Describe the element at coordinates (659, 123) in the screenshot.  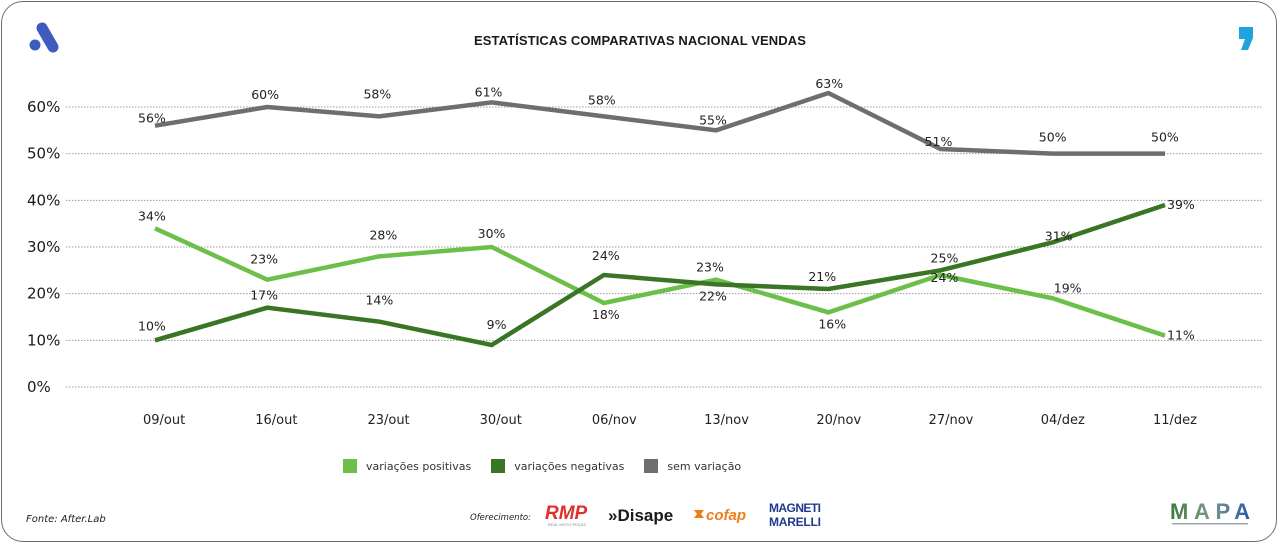
I see `series-line-no-change` at that location.